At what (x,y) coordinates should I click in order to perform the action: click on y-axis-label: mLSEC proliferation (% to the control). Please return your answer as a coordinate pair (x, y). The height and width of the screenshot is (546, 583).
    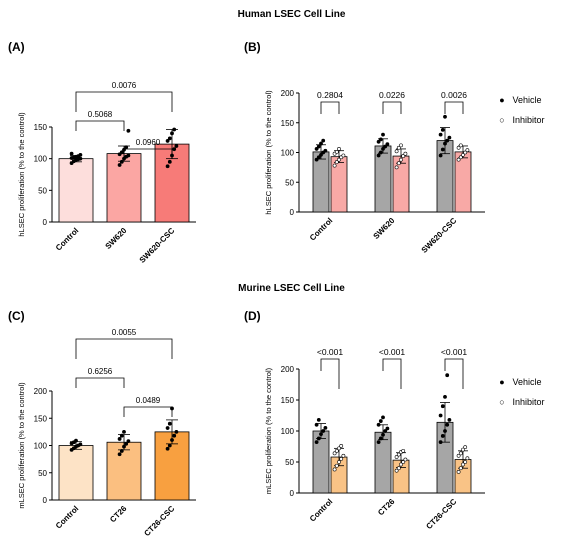
    Looking at the image, I should click on (21, 445).